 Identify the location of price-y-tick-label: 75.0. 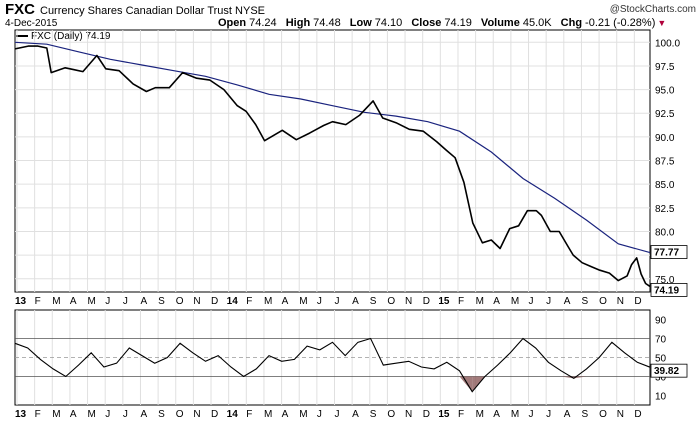
(665, 280).